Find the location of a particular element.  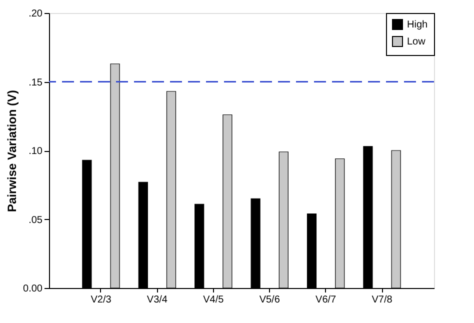

x-tick-label: V5/6 is located at coordinates (269, 300).